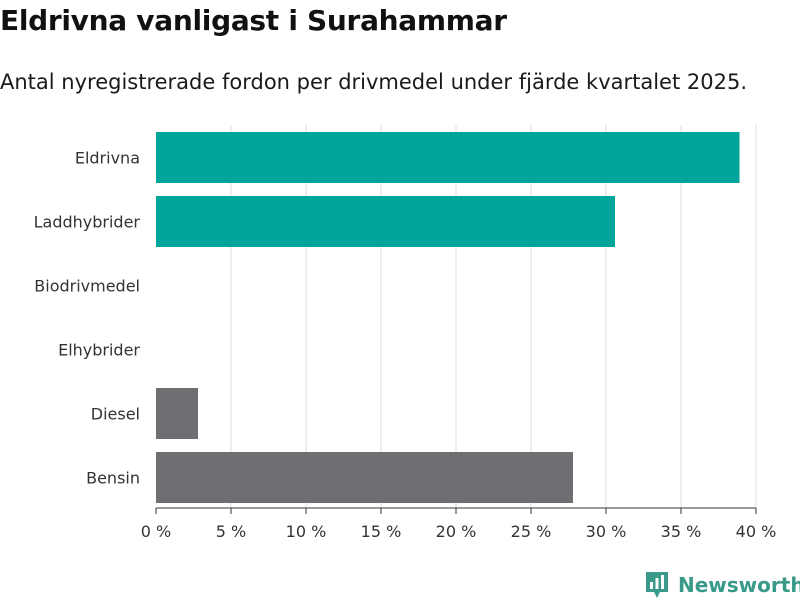  Describe the element at coordinates (381, 531) in the screenshot. I see `x-tick-label: 15 %` at that location.